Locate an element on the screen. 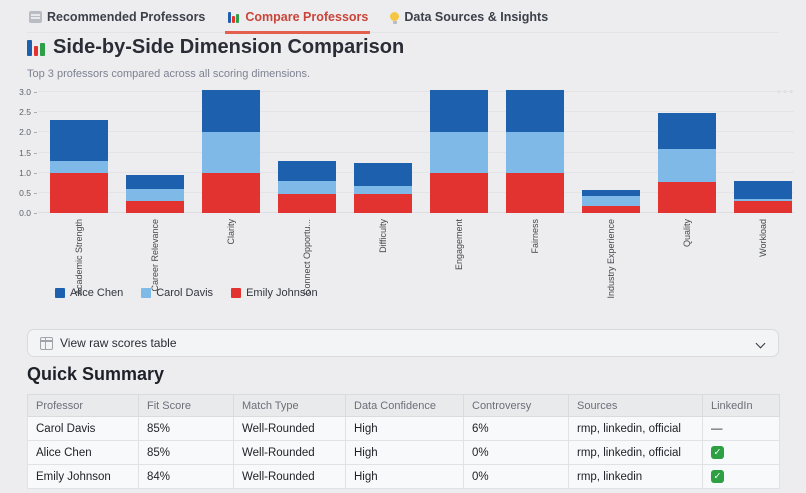 Image resolution: width=806 pixels, height=493 pixels. tab-data-sources-insights: Data Sources & Insights is located at coordinates (469, 20).